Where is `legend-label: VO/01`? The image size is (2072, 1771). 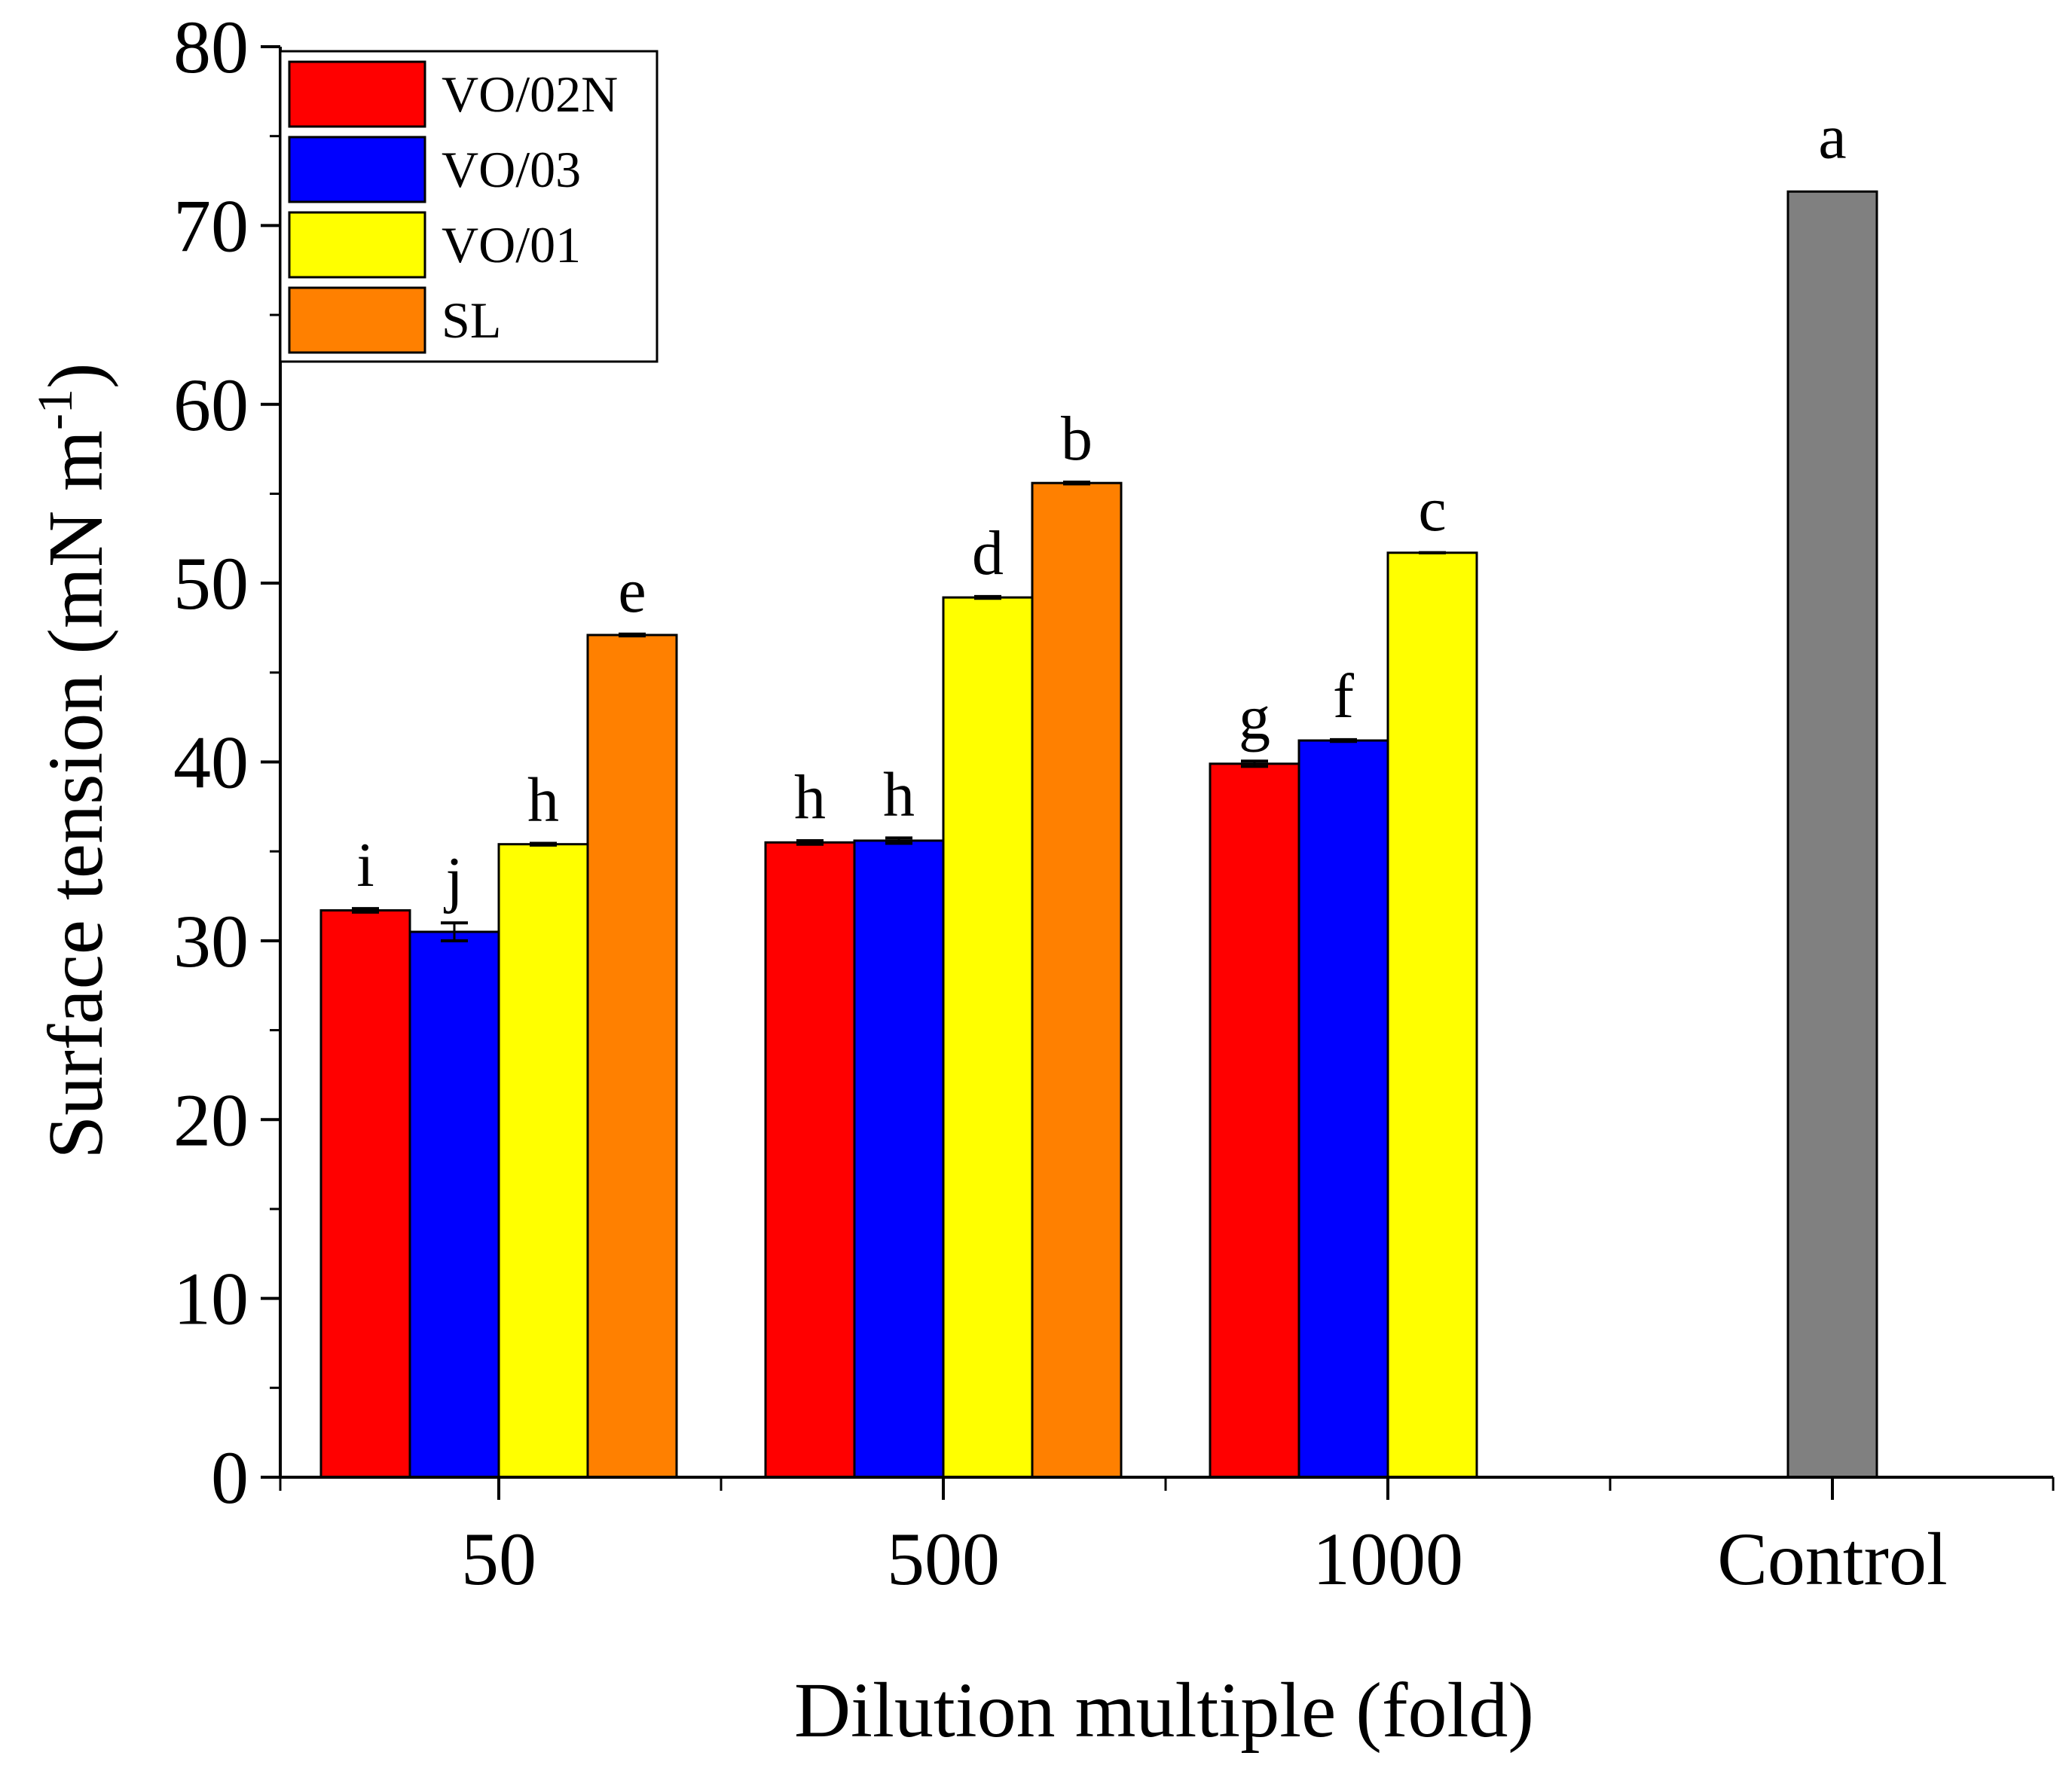 legend-label: VO/01 is located at coordinates (512, 244).